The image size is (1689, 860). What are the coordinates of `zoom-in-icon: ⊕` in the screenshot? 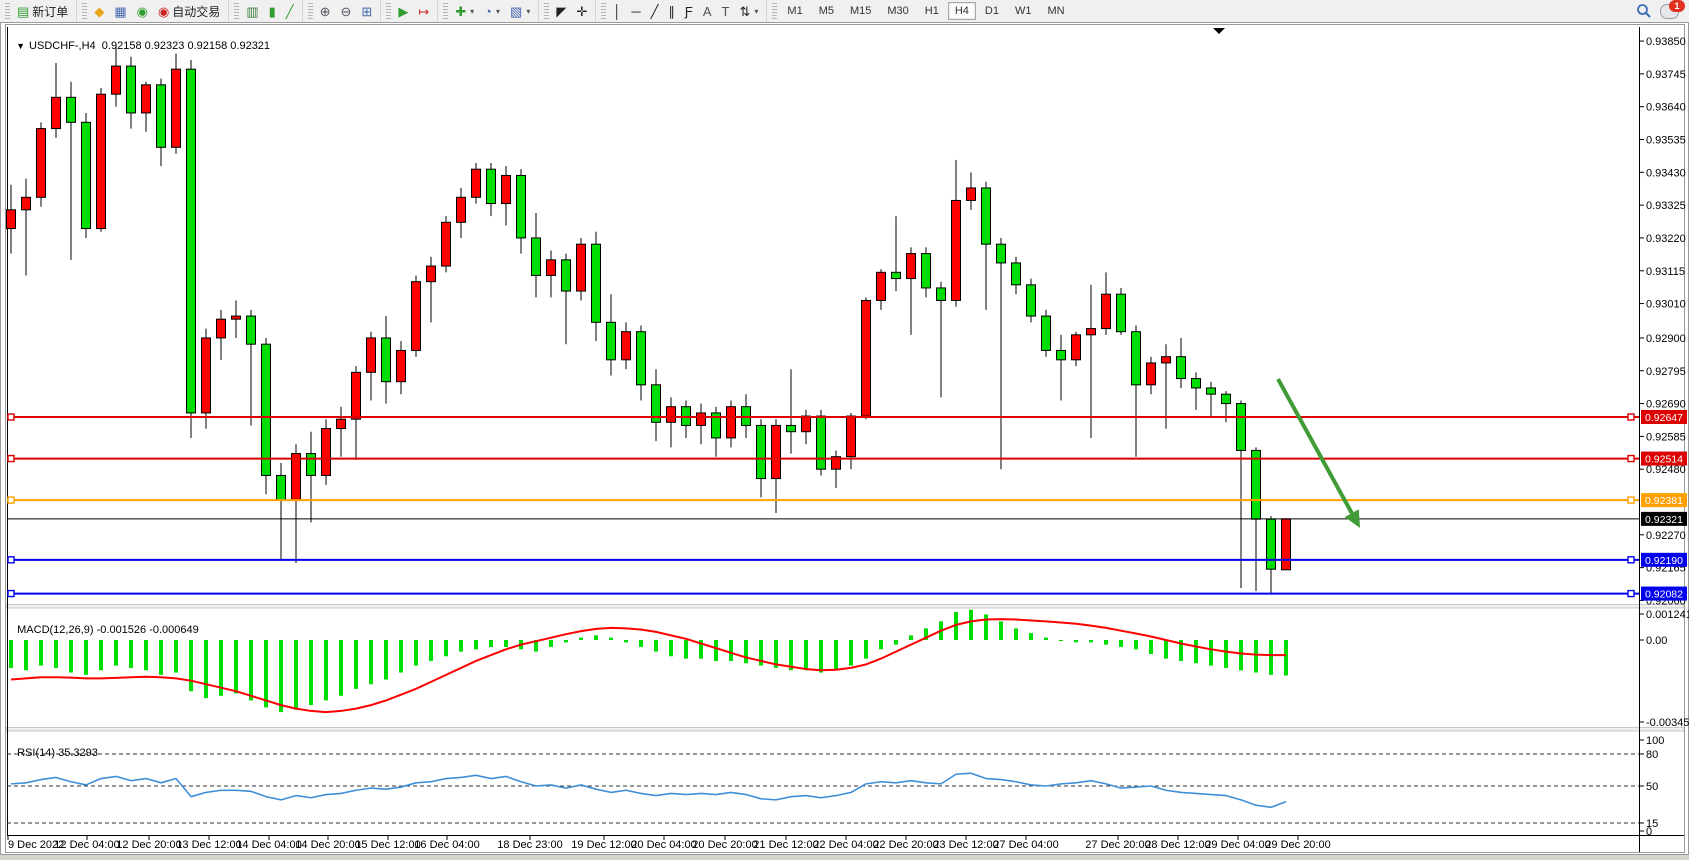 It's located at (325, 11).